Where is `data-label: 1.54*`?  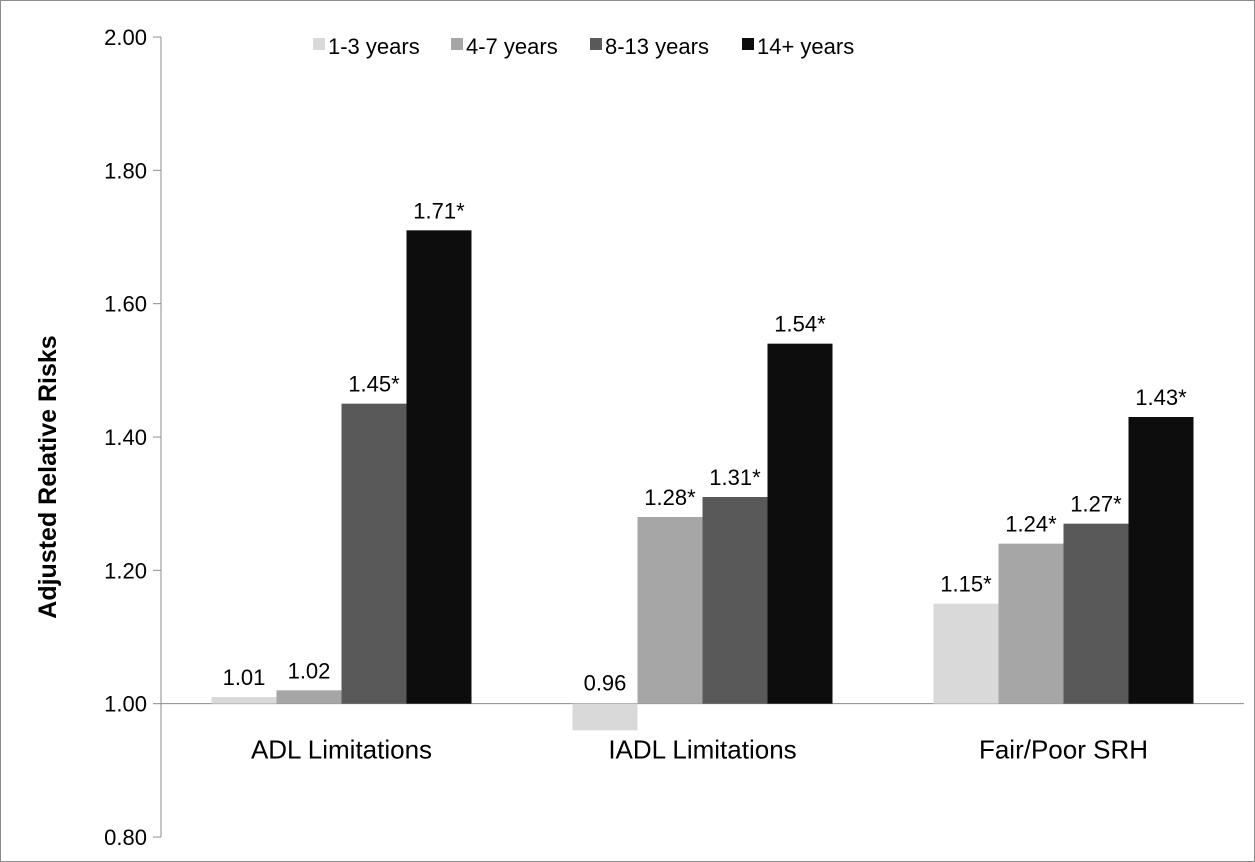
data-label: 1.54* is located at coordinates (800, 324).